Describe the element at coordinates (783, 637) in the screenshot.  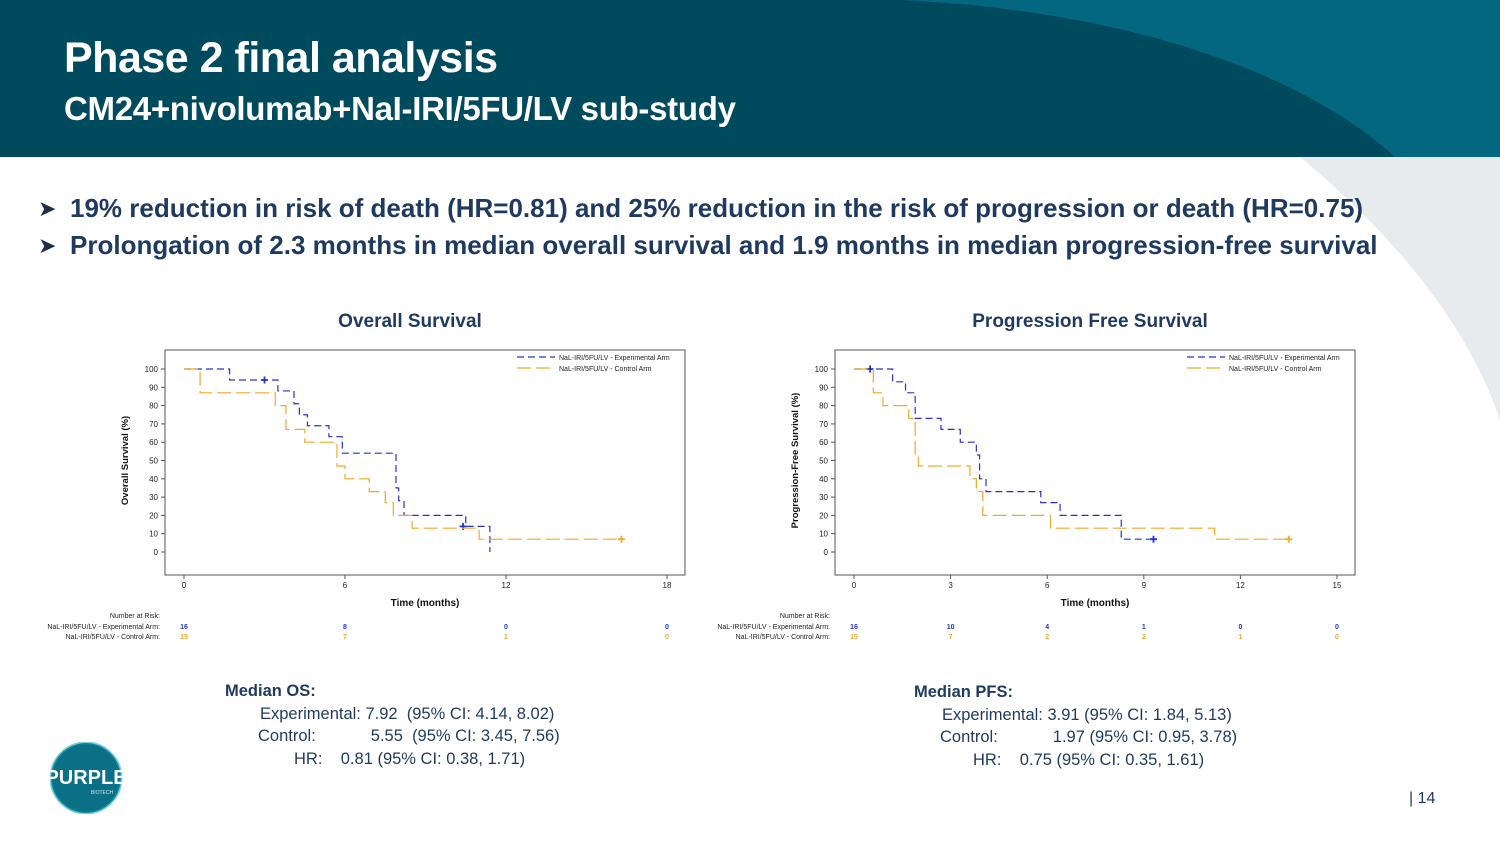
I see `pfs-risk-row-label: NaL-IRI/5FU/LV - Control Arm:` at that location.